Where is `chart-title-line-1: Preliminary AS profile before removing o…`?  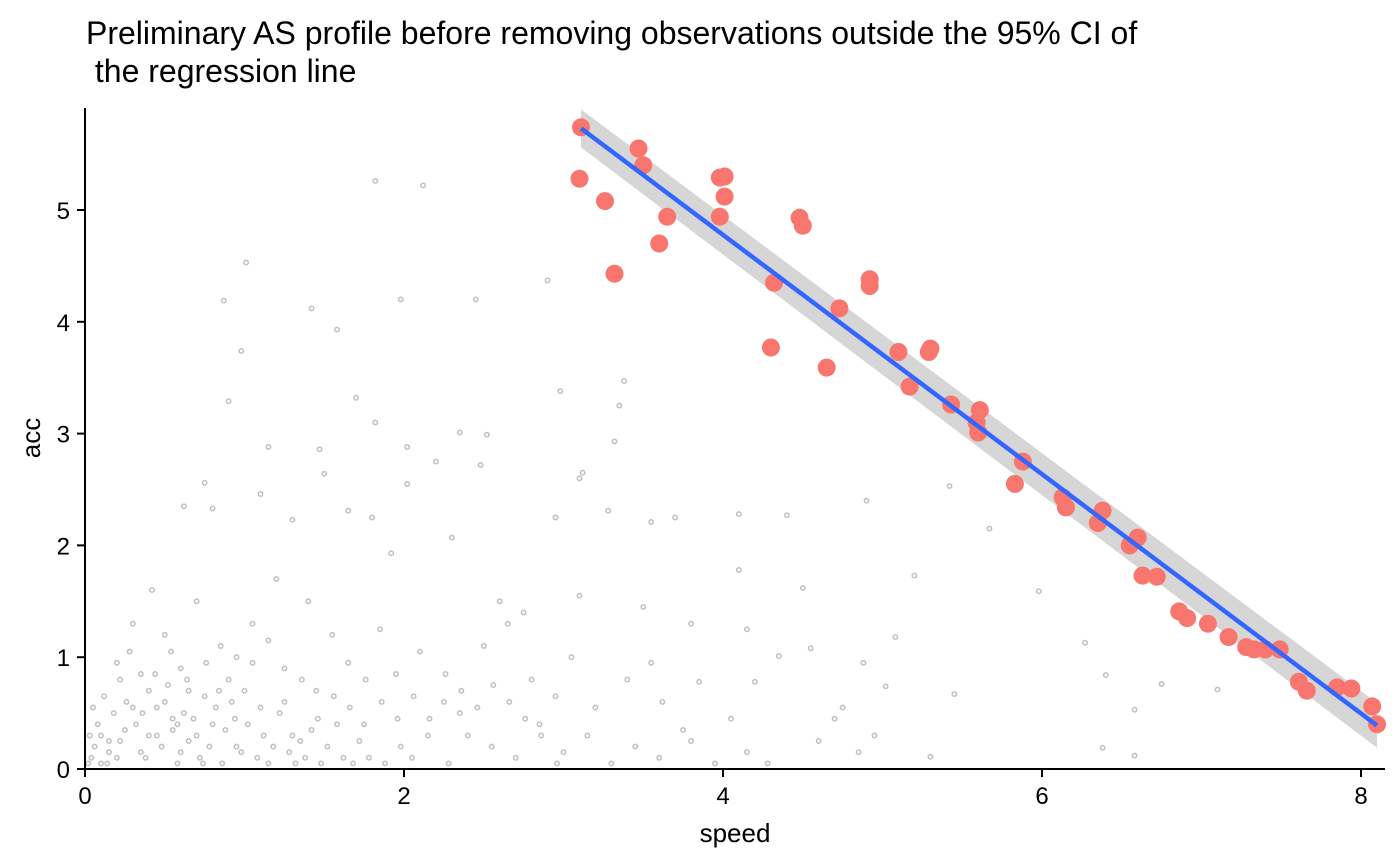
chart-title-line-1: Preliminary AS profile before removing o… is located at coordinates (611, 33).